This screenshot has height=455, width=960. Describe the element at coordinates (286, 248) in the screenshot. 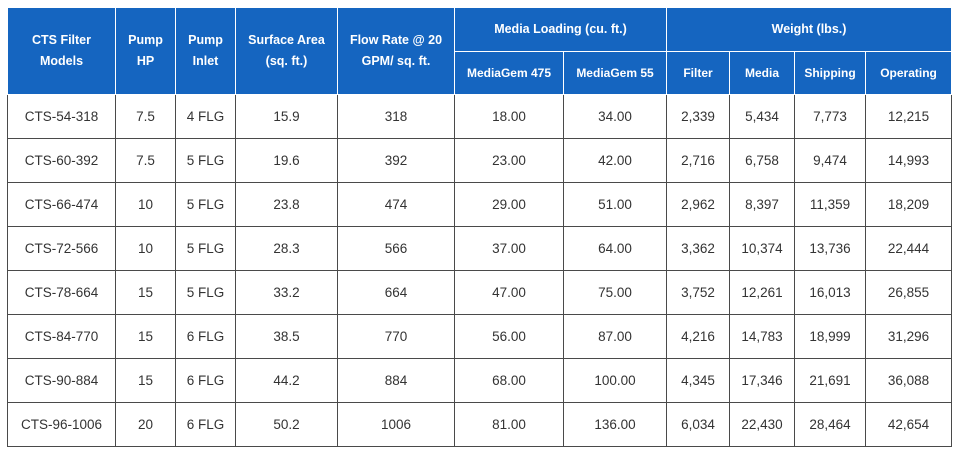

I see `cell-surface-area: 28.3` at that location.